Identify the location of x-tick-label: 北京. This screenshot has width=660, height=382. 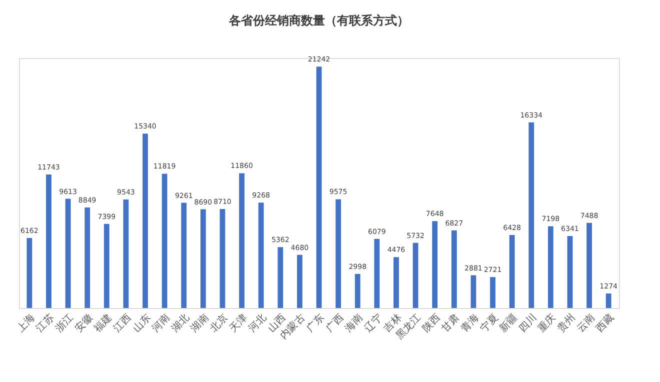
(219, 323).